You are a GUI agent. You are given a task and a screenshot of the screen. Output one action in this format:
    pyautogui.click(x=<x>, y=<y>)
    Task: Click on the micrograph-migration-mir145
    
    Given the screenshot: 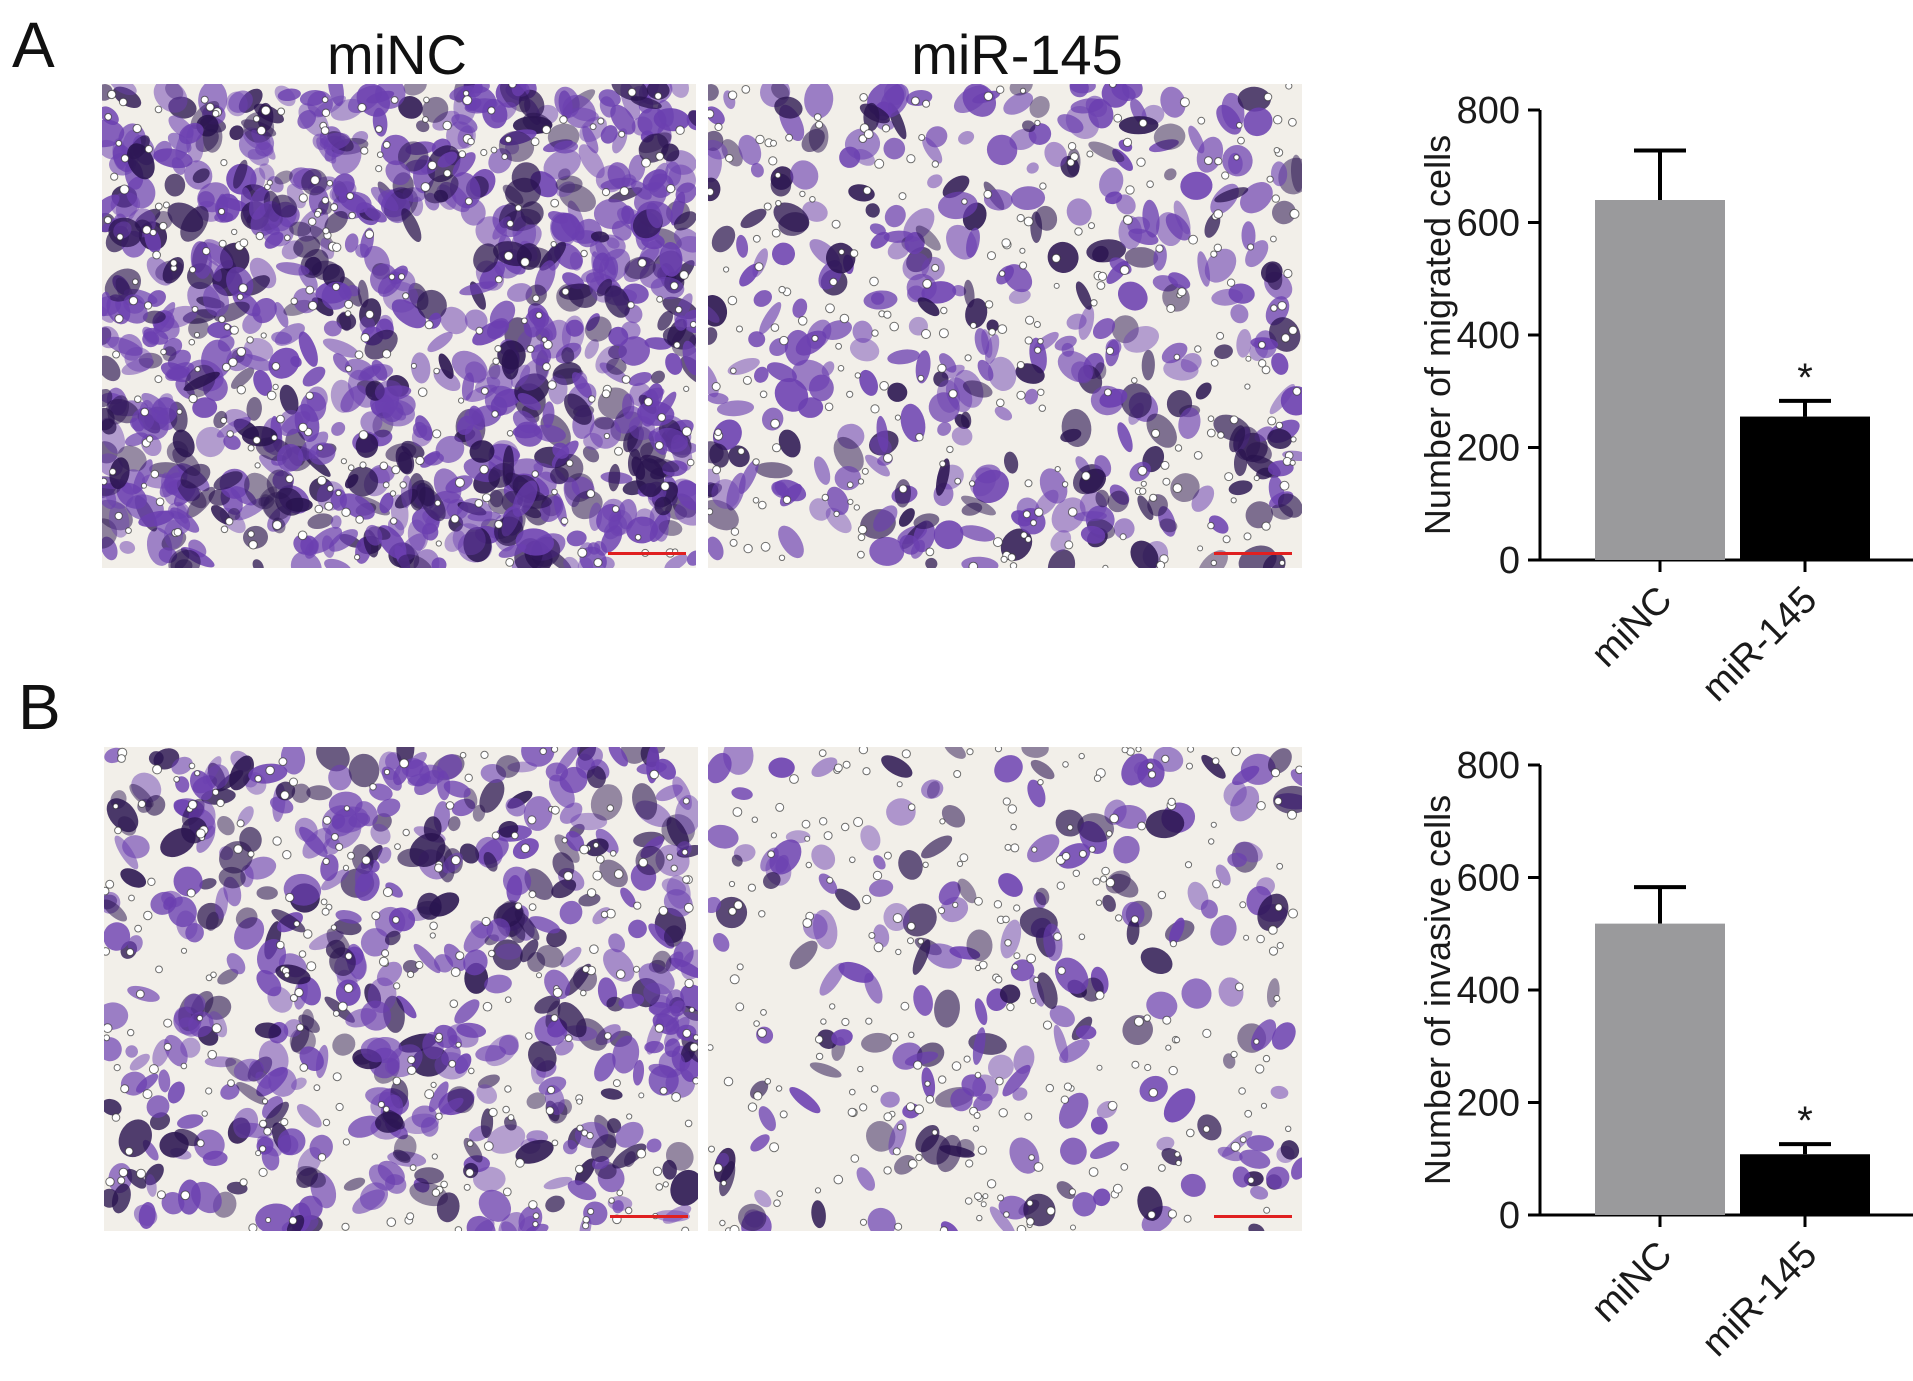 What is the action you would take?
    pyautogui.click(x=1005, y=326)
    